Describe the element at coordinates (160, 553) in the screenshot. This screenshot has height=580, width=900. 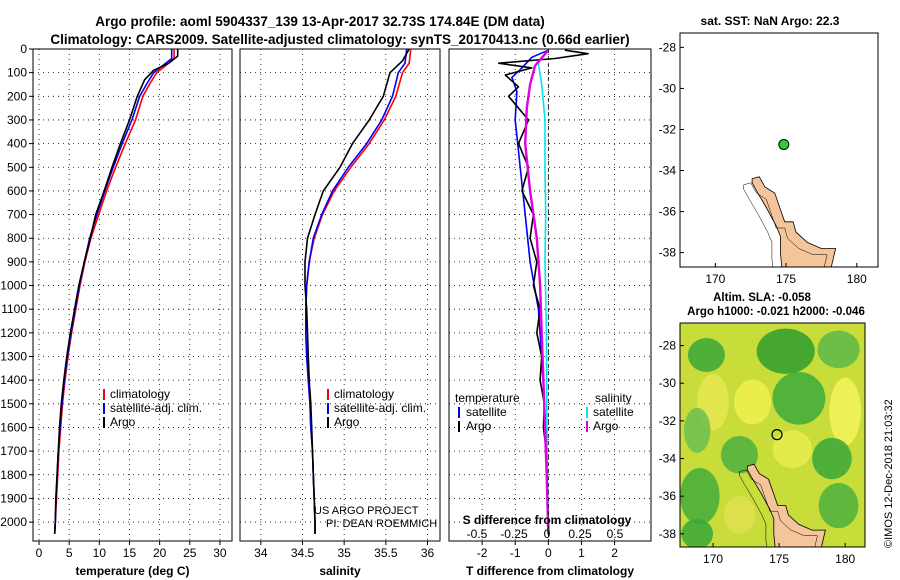
I see `x-tick-label: 20` at that location.